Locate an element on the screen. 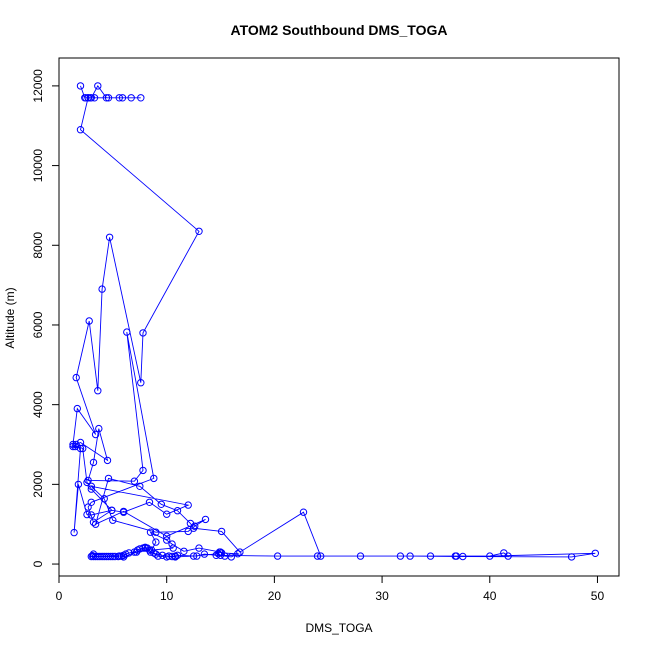 This screenshot has height=650, width=650. x-tick-label: 40 is located at coordinates (490, 596).